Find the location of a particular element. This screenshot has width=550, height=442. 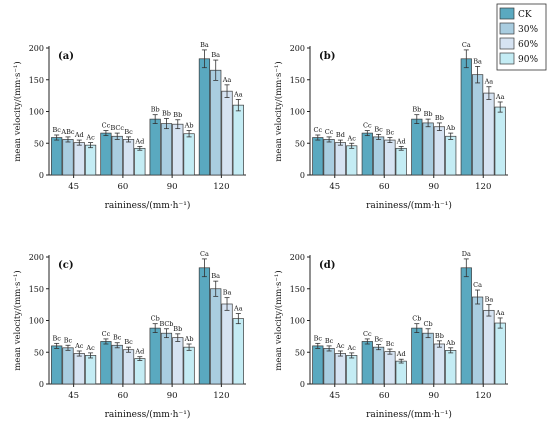

y-tick-label: 50 is located at coordinates (39, 143).